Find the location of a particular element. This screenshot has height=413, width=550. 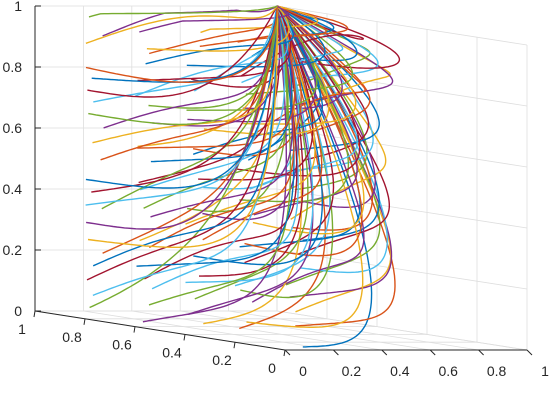

x-axis-line is located at coordinates (160, 330).